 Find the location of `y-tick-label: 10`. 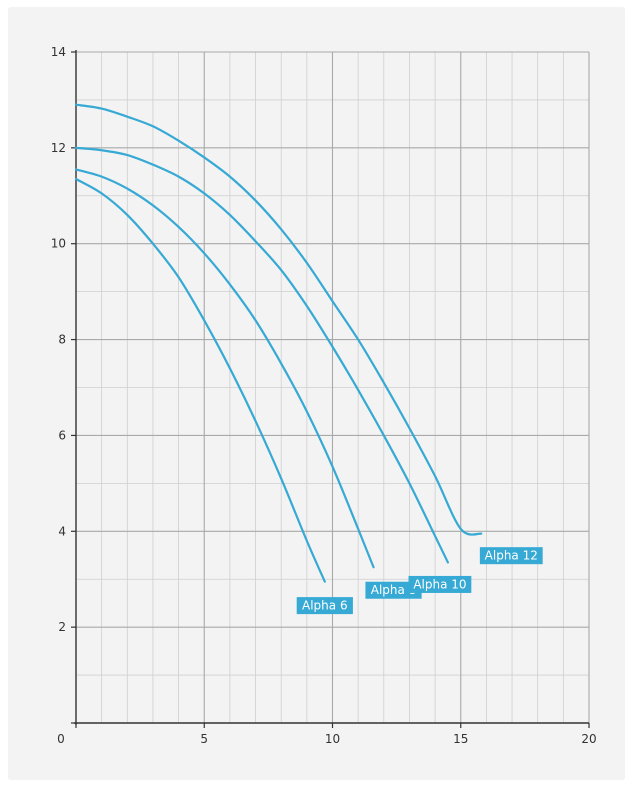

y-tick-label: 10 is located at coordinates (58, 244).